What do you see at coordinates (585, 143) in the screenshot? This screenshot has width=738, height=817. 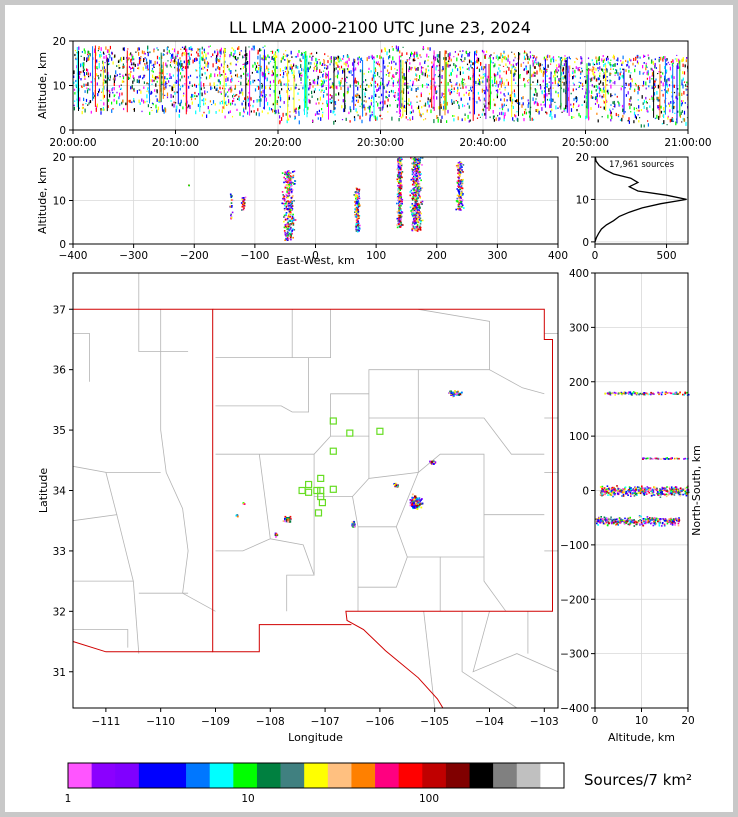 I see `tick-label: 20:50:00` at bounding box center [585, 143].